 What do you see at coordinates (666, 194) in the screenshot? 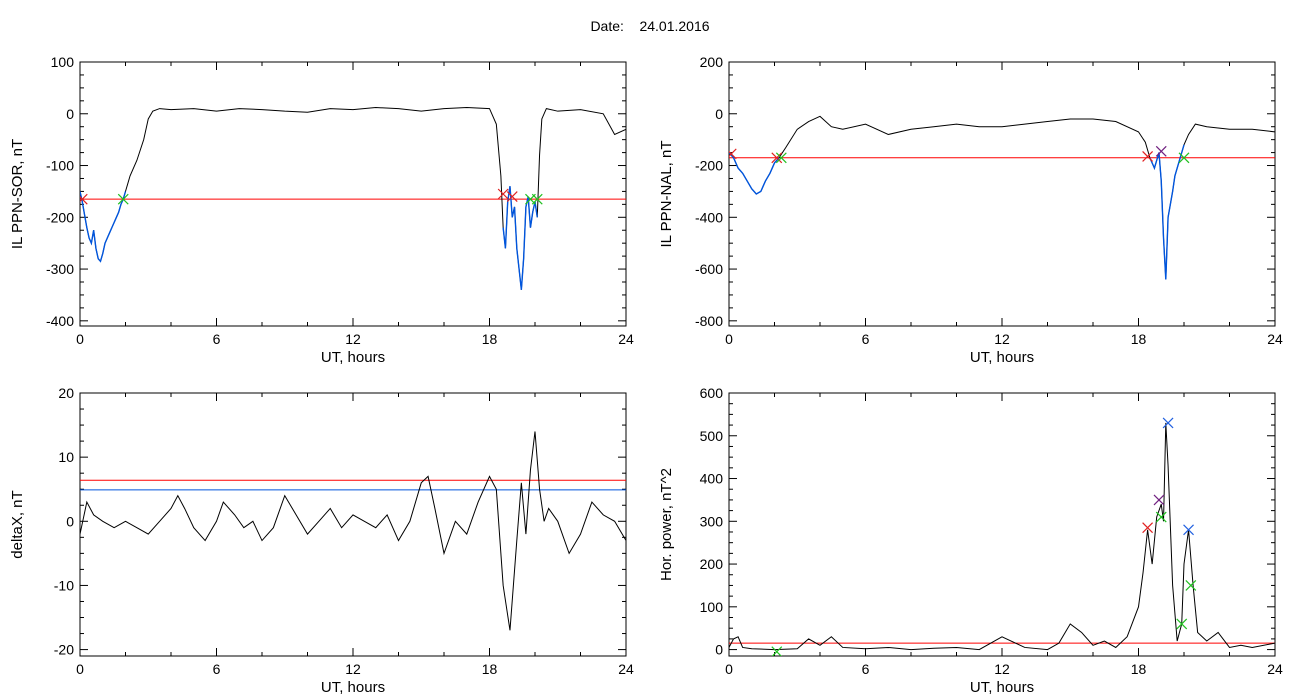
I see `y-axis-label: IL PPN-NAL, nT` at bounding box center [666, 194].